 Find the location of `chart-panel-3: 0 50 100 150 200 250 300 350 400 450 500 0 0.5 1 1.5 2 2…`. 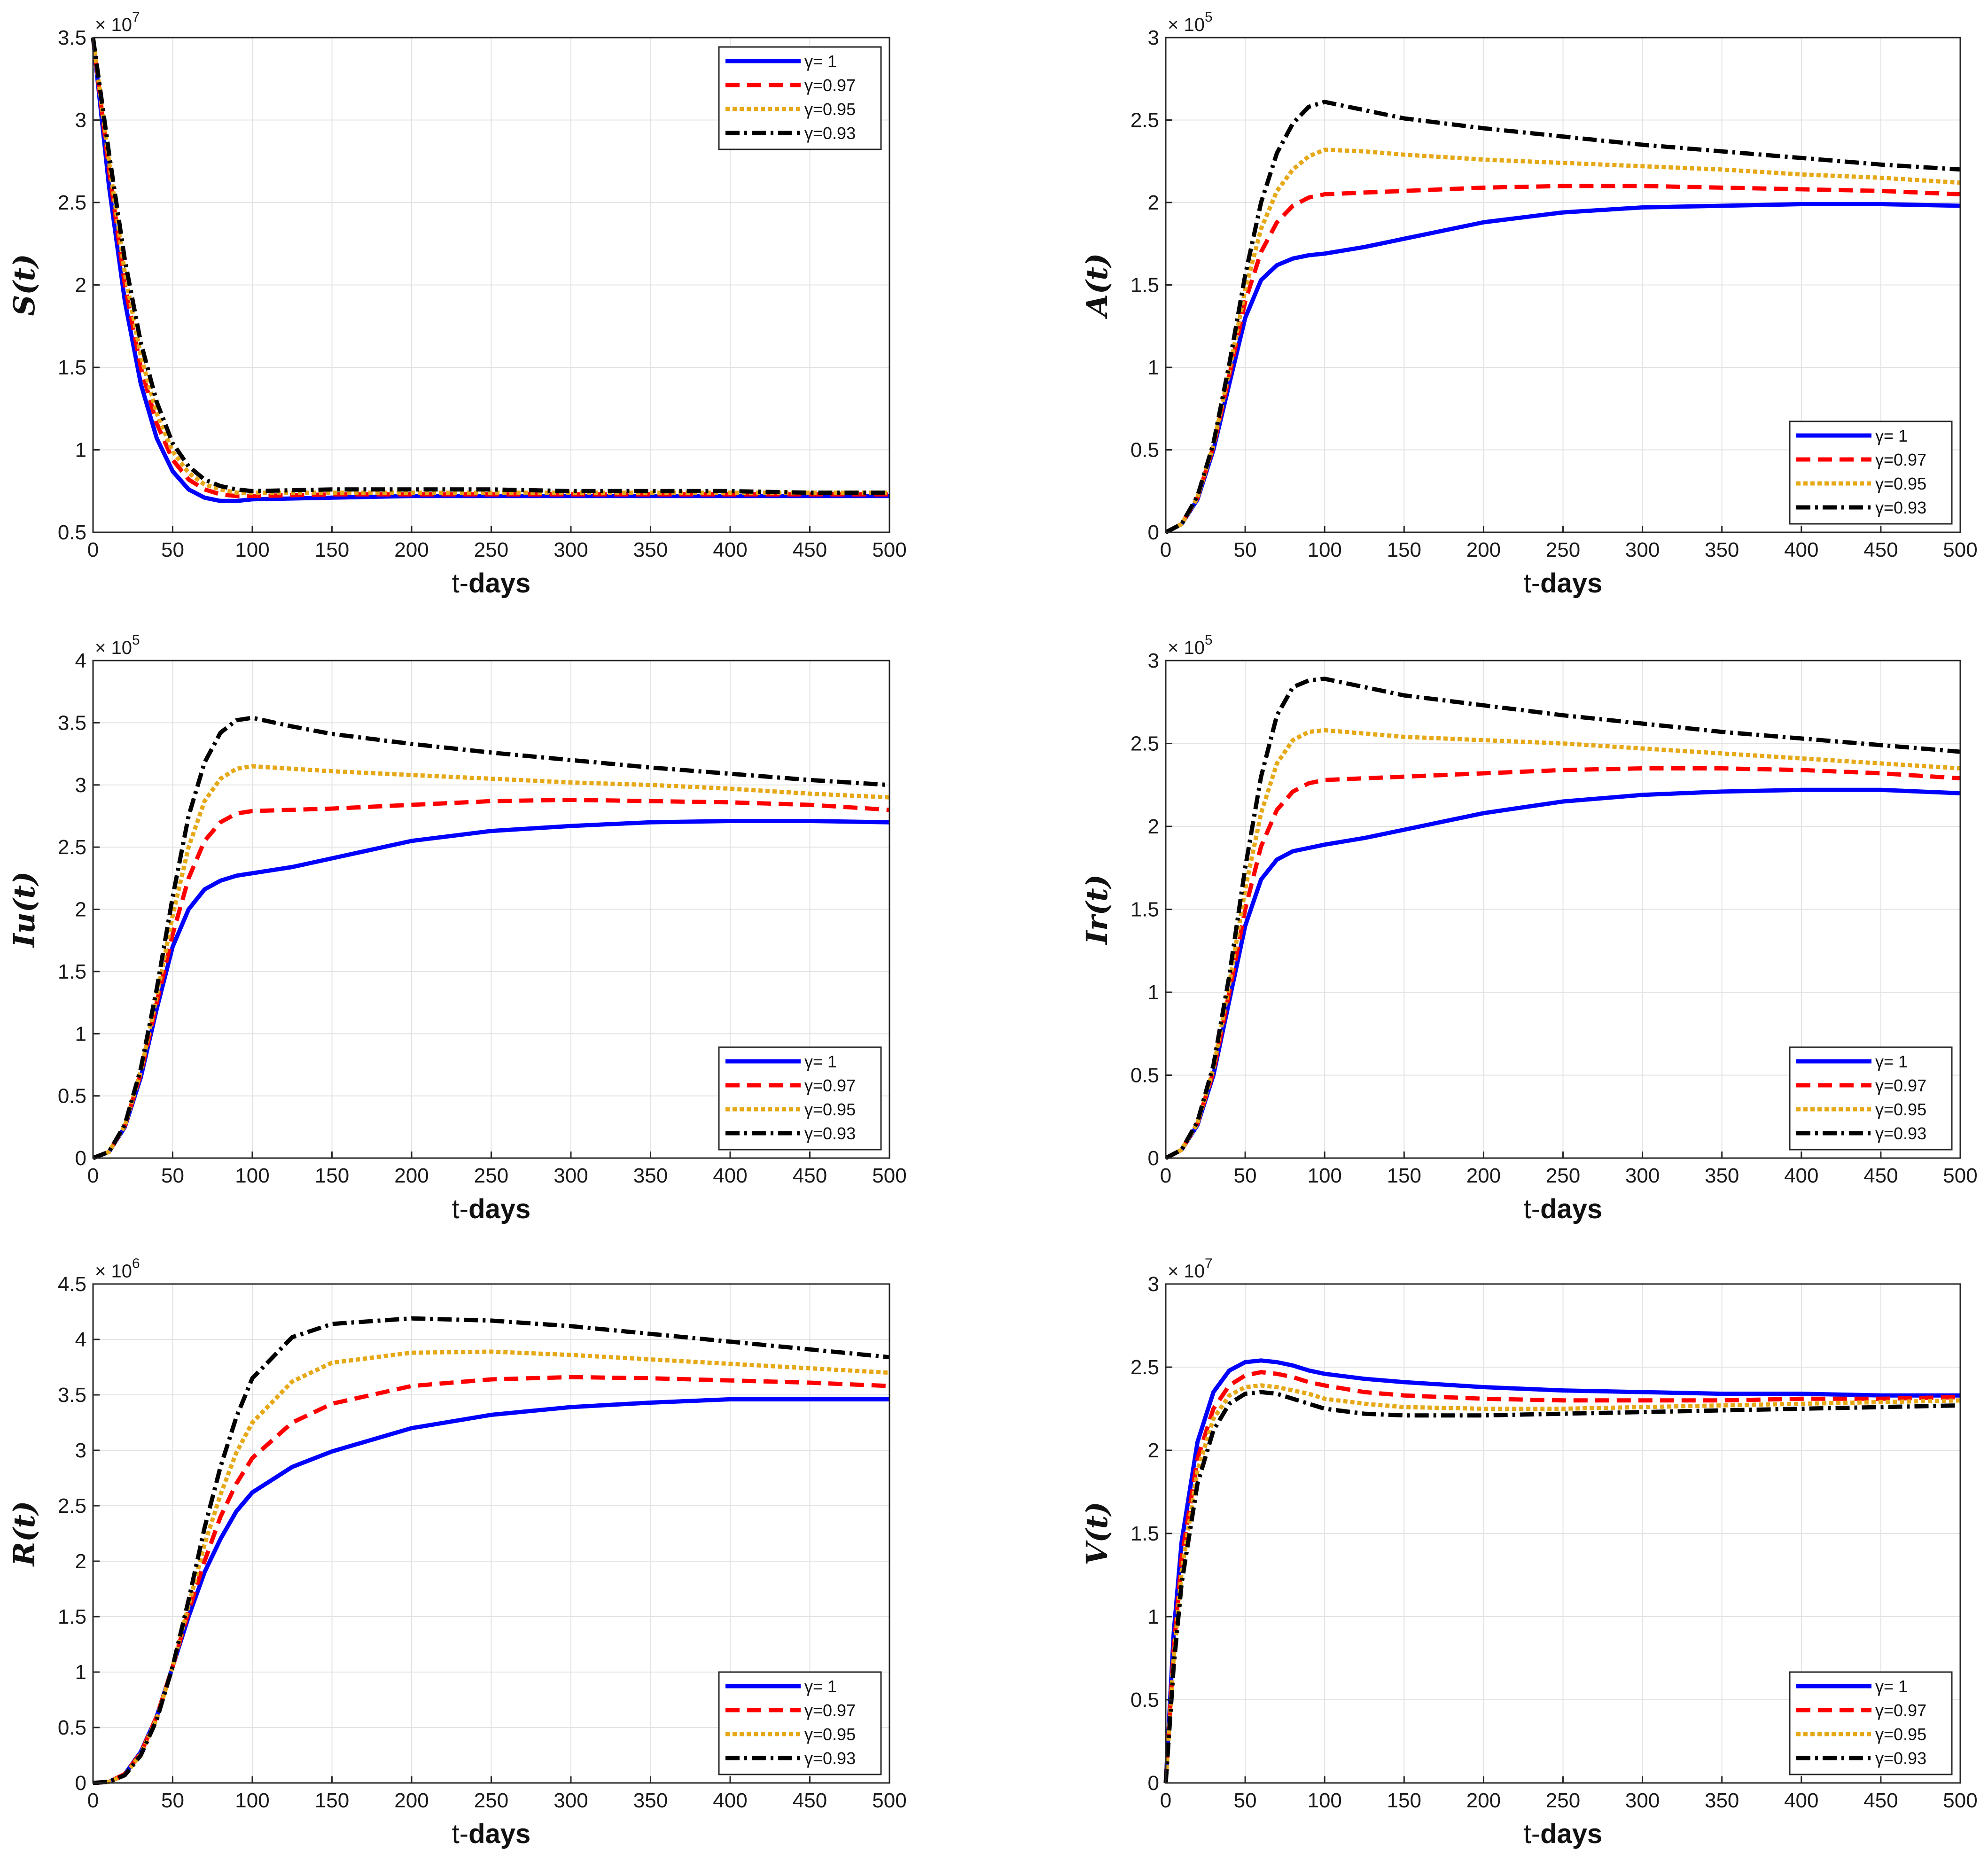

chart-panel-3: 0 50 100 150 200 250 300 350 400 450 500 0 0.5 1 1.5 2 2… is located at coordinates (457, 928).